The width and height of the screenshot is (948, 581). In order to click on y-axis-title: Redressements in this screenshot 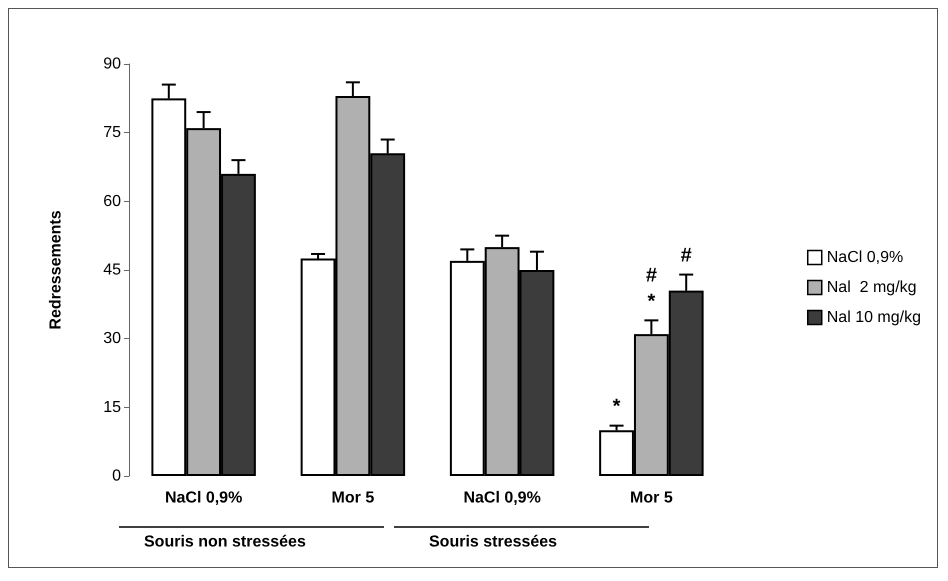, I will do `click(56, 270)`.